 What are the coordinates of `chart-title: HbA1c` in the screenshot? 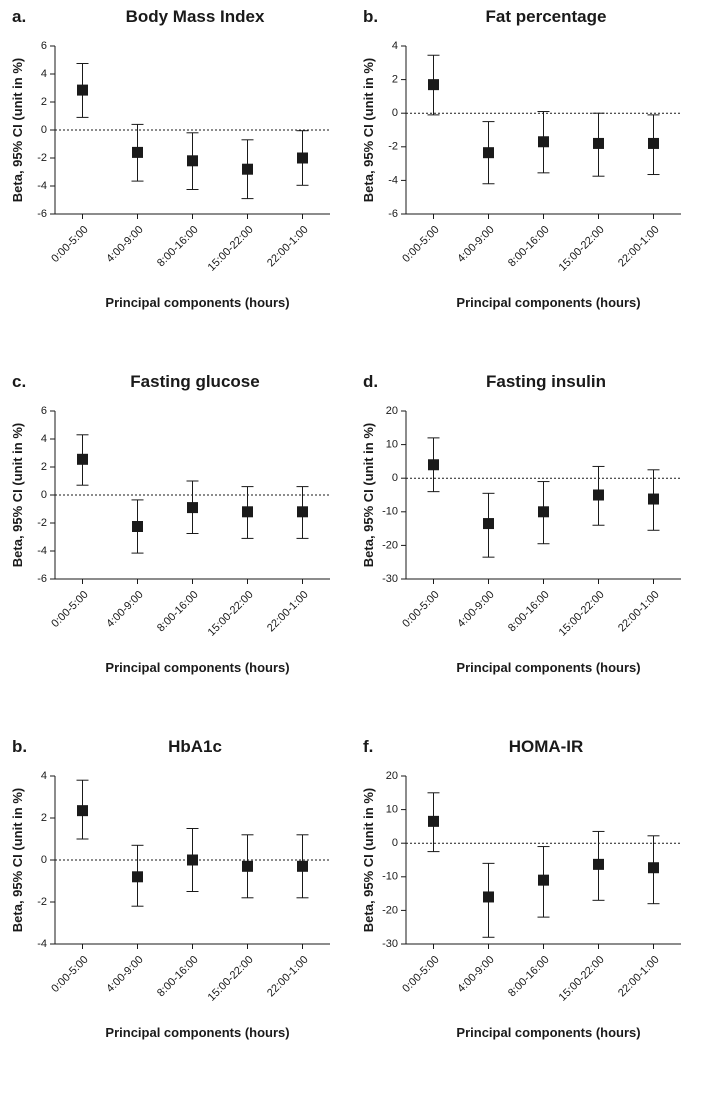 It's located at (195, 746).